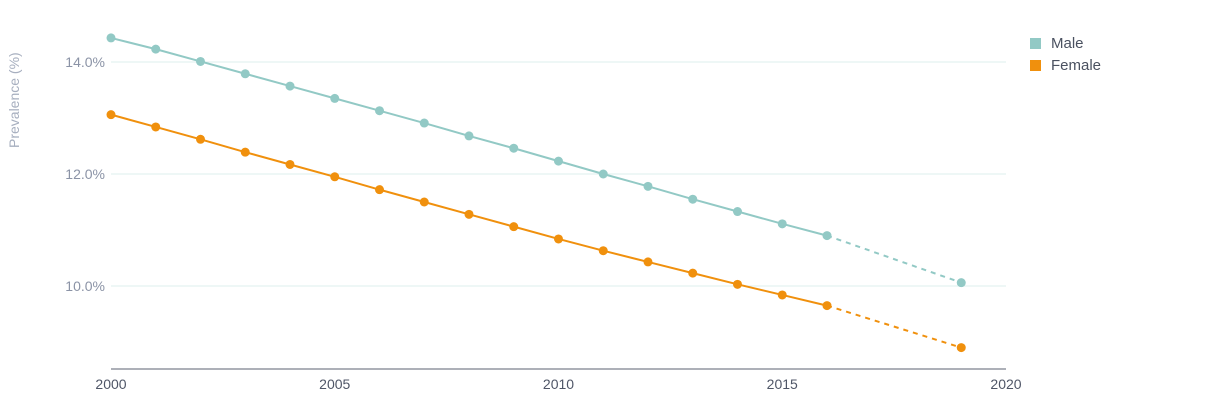 This screenshot has width=1230, height=403. What do you see at coordinates (1035, 65) in the screenshot?
I see `legend-swatch-female` at bounding box center [1035, 65].